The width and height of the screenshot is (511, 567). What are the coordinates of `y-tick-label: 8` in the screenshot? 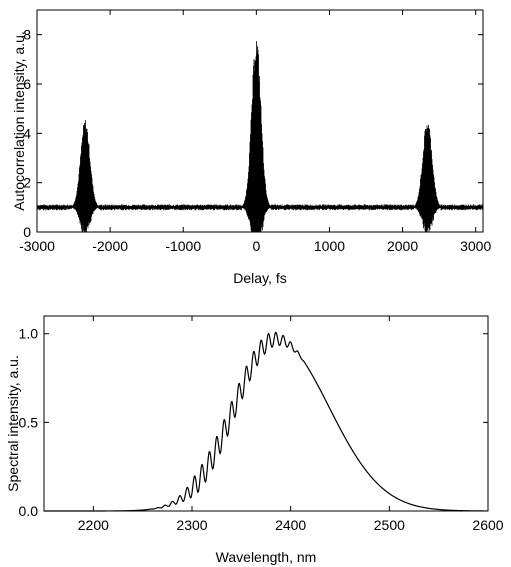 It's located at (27, 35).